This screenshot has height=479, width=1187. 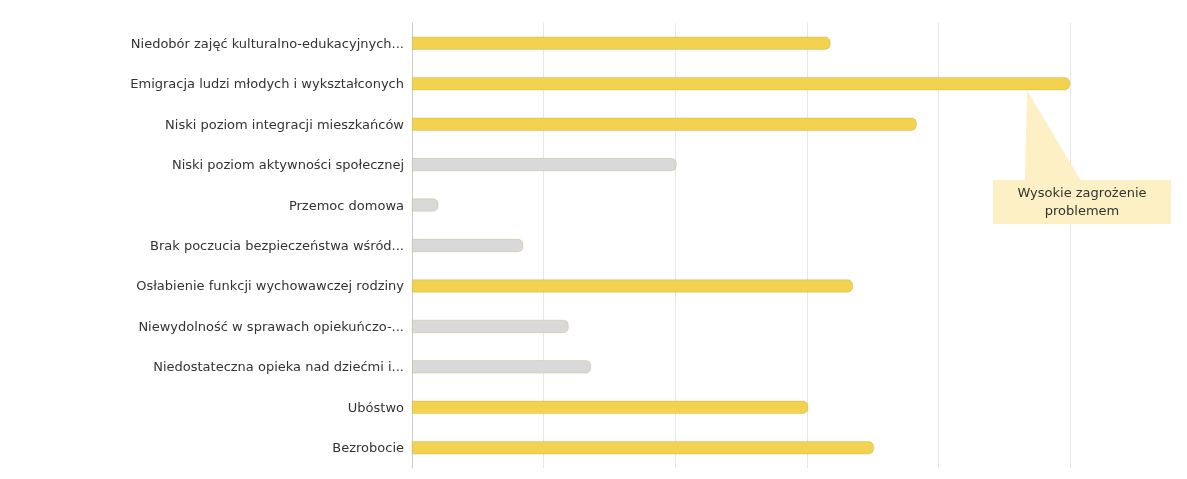 What do you see at coordinates (376, 407) in the screenshot?
I see `y-tick-label: Ubóstwo` at bounding box center [376, 407].